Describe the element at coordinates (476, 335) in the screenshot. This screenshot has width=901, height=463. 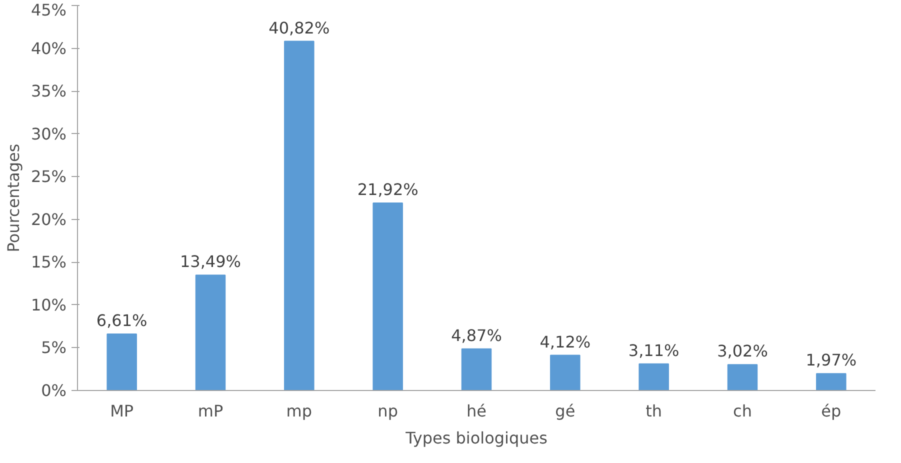
I see `data-label: 4,87%` at that location.